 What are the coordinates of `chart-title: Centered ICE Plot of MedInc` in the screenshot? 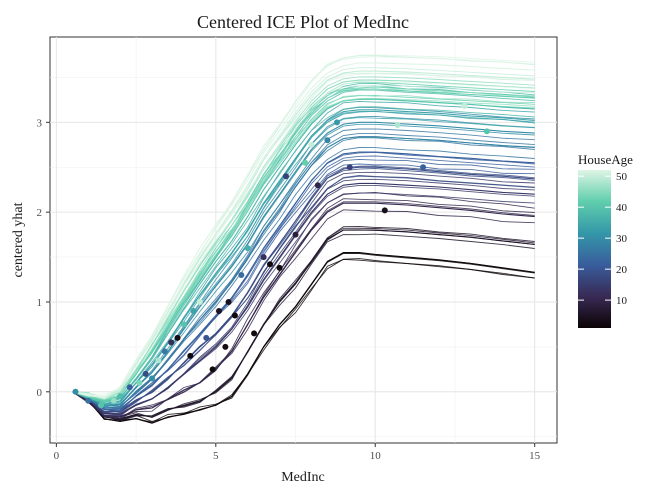 It's located at (303, 22).